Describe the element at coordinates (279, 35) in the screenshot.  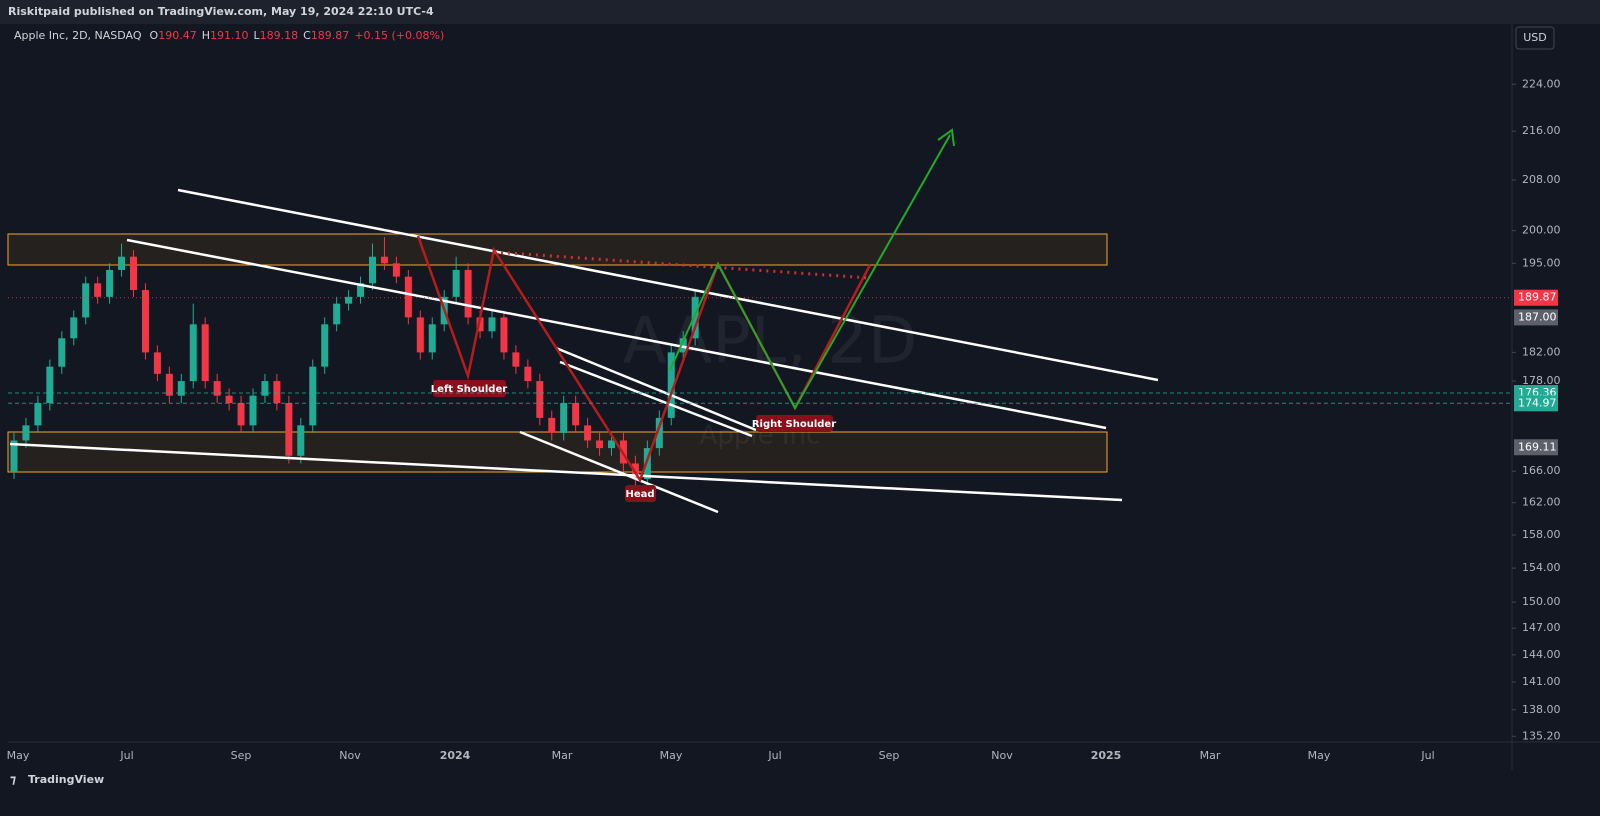
I see `legend-value: 189.18` at that location.